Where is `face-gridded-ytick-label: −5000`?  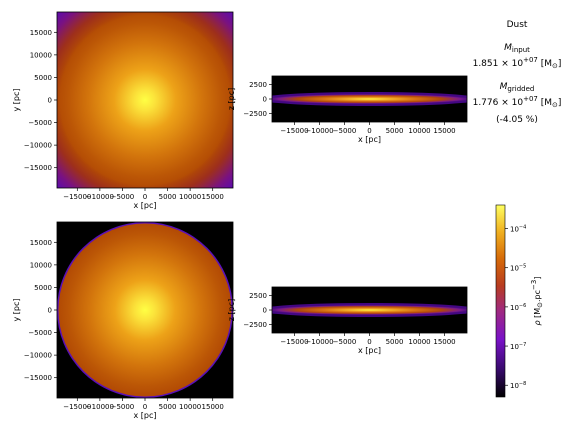
face-gridded-ytick-label: −5000 is located at coordinates (40, 333).